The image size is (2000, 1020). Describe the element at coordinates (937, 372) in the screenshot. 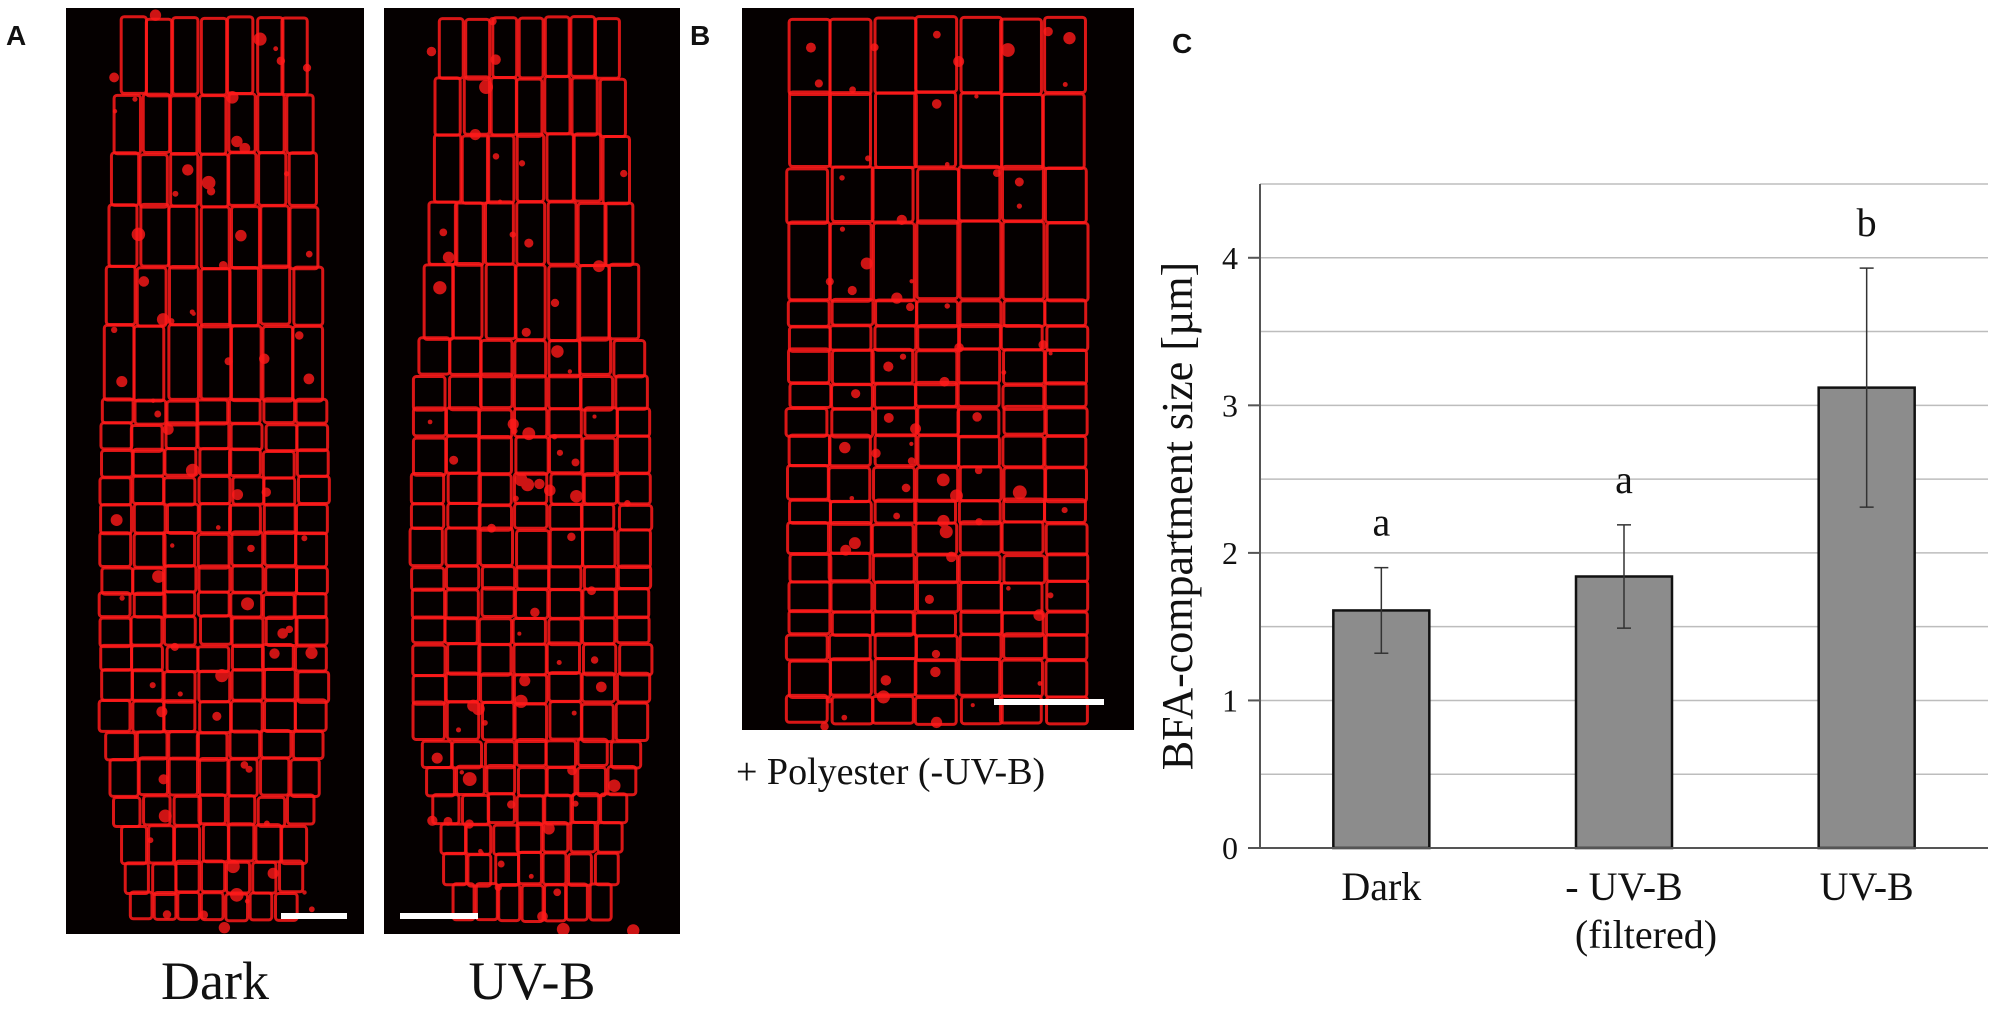

I see `root-cell-image-polyester` at that location.